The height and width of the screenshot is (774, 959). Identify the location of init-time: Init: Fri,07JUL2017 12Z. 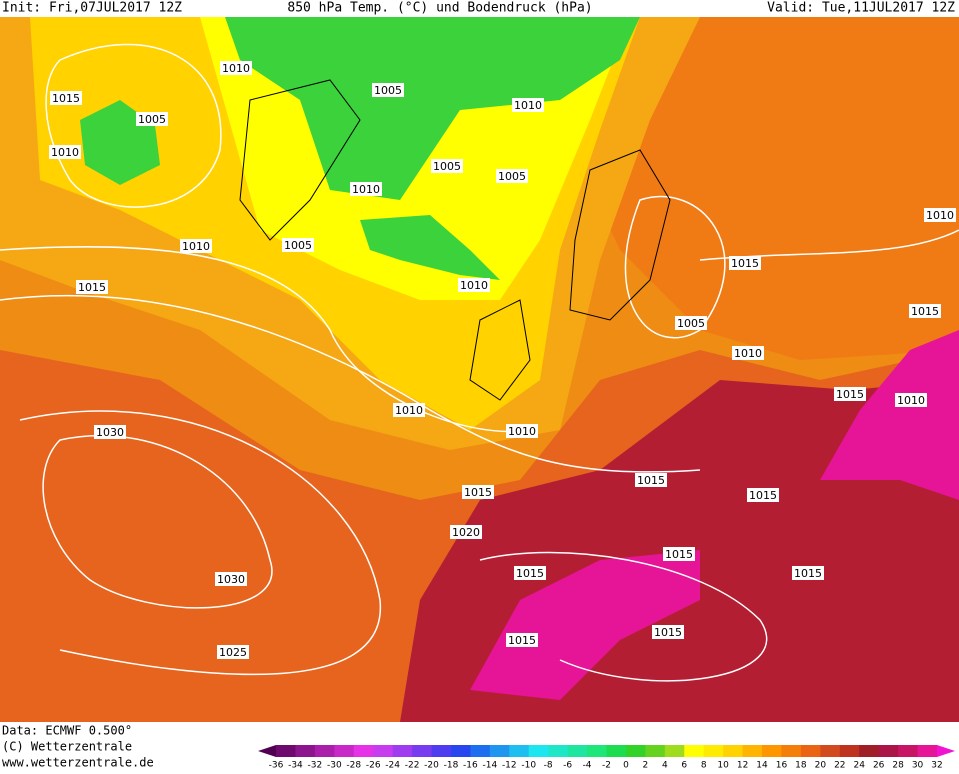
(92, 8).